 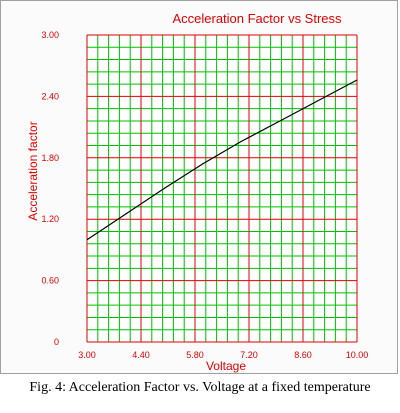 I want to click on y-tick-label: 0.60, so click(x=50, y=281).